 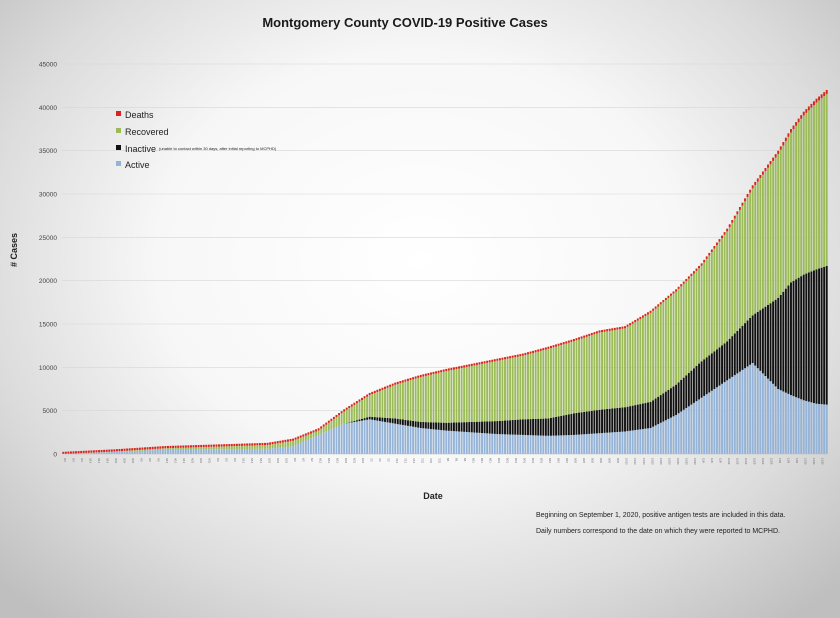 What do you see at coordinates (448, 460) in the screenshot?
I see `x-tick-label: 8/1` at bounding box center [448, 460].